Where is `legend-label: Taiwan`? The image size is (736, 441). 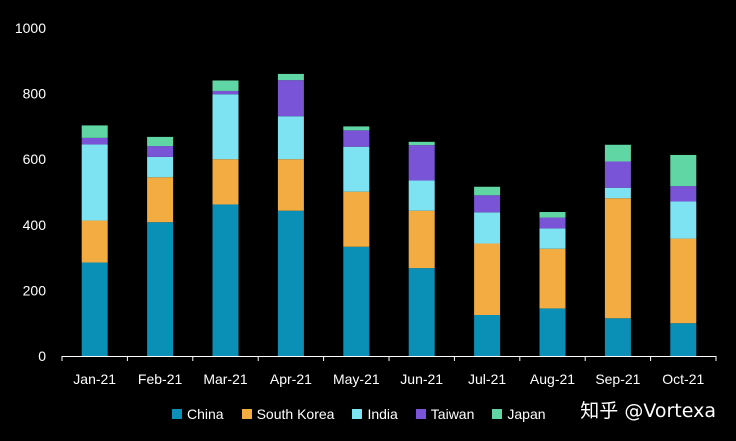
legend-label: Taiwan is located at coordinates (452, 414).